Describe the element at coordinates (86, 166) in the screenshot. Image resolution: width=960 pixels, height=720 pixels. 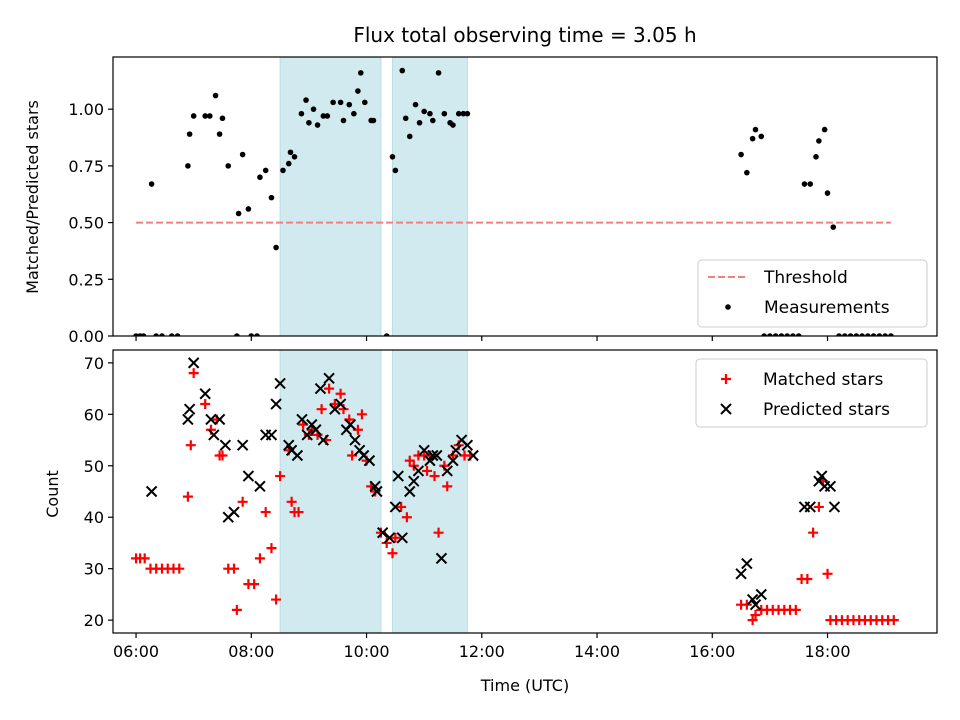
I see `top-y-tick-label: 0.75` at that location.